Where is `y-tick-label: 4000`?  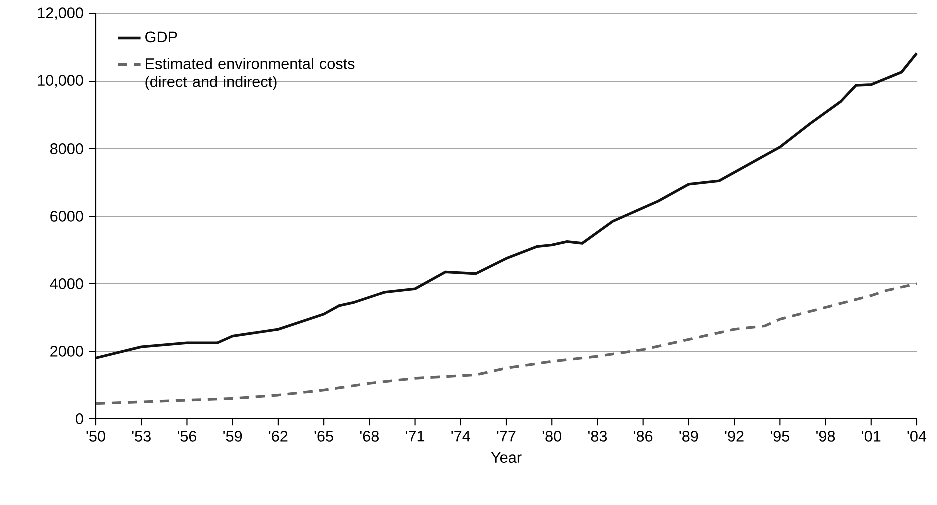 y-tick-label: 4000 is located at coordinates (67, 284).